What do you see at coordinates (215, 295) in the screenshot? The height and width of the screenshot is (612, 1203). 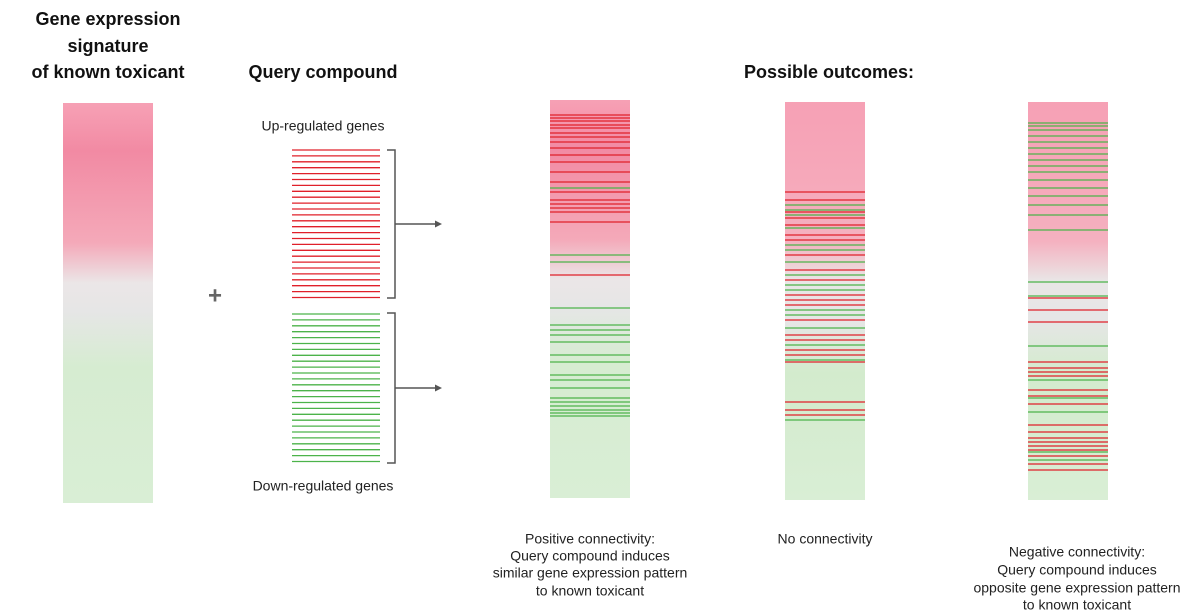 I see `plus-sign: +` at bounding box center [215, 295].